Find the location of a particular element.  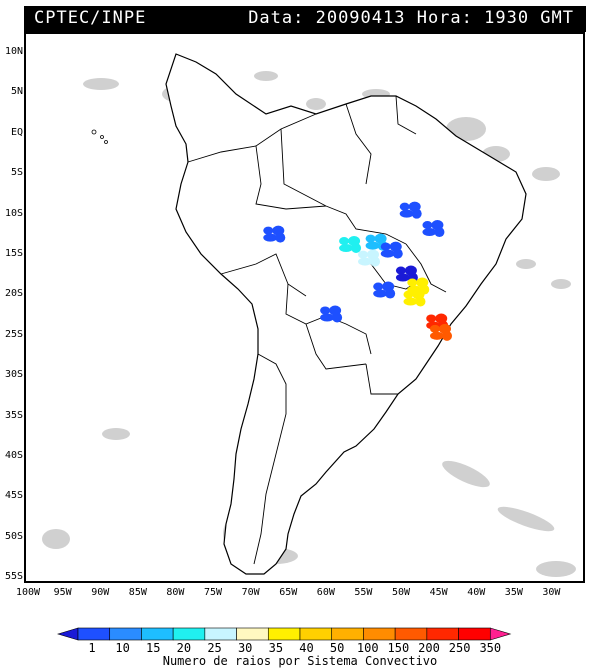

lat-tick-label: 5S is located at coordinates (16, 173).